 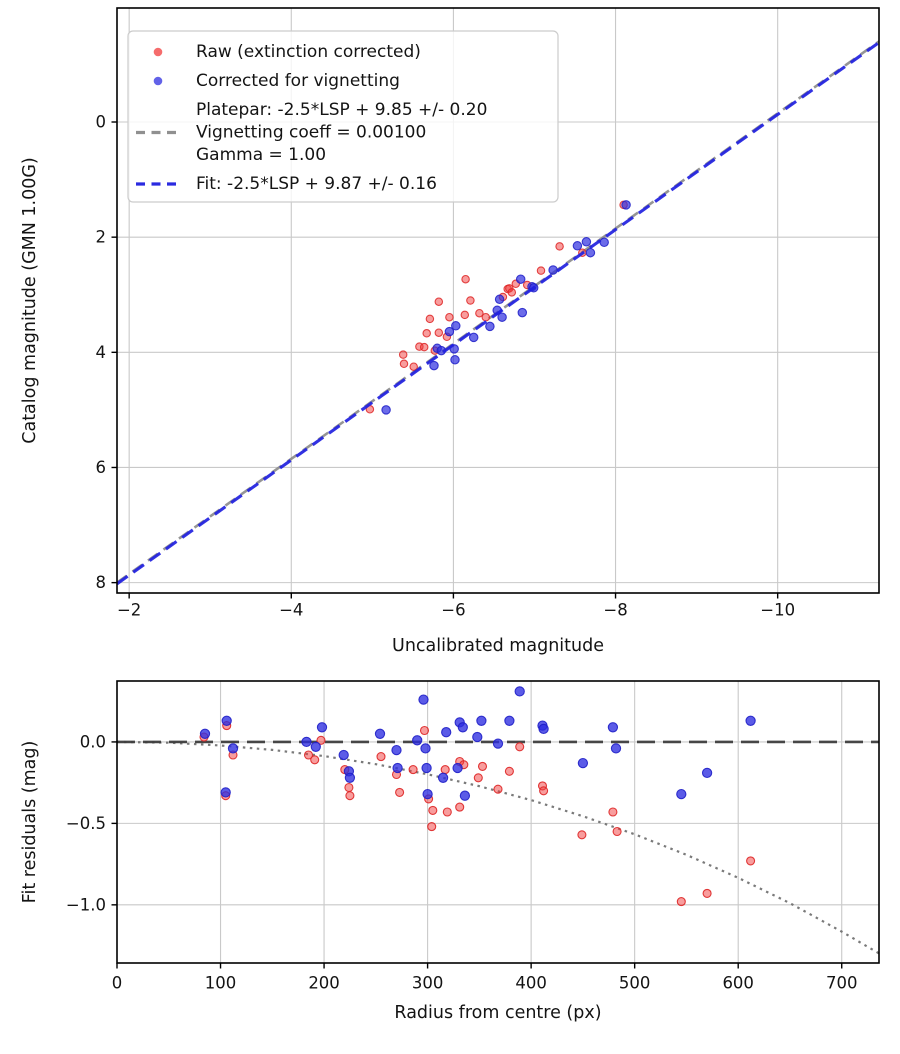 I want to click on x-tick-label: −10, so click(x=777, y=610).